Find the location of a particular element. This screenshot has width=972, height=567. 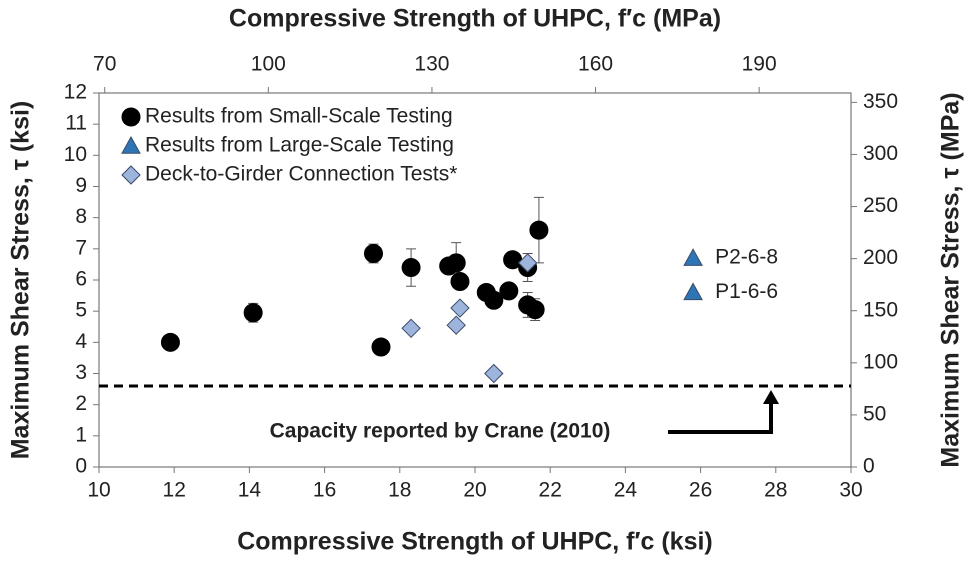

y-tick-label: 2 is located at coordinates (81, 403).